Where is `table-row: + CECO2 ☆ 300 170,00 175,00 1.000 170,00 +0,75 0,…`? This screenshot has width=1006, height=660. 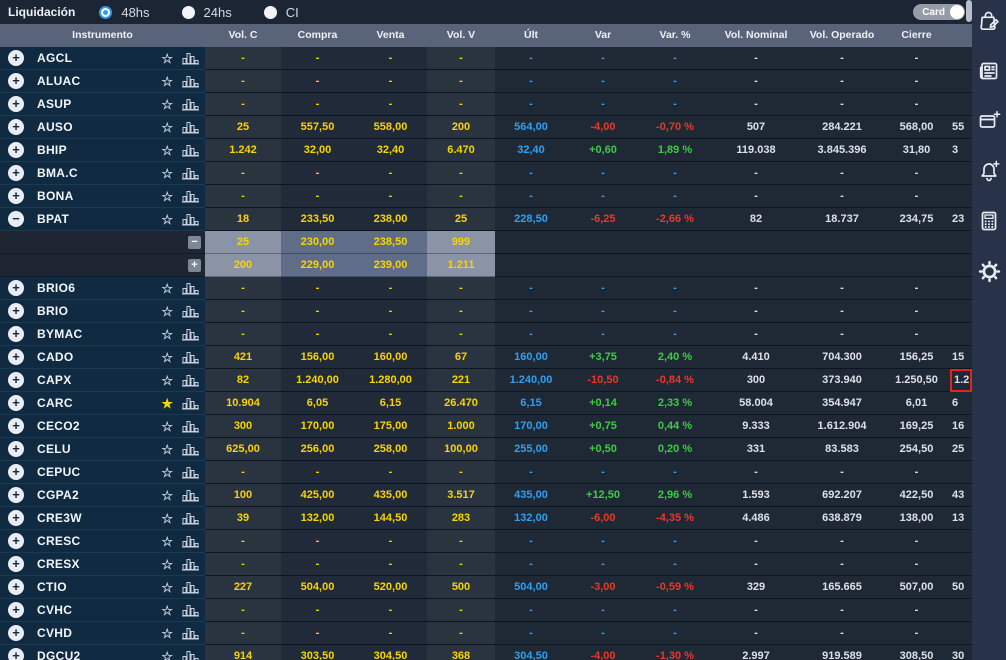
table-row: + CECO2 ☆ 300 170,00 175,00 1.000 170,00 +0,75 0,… is located at coordinates (486, 426).